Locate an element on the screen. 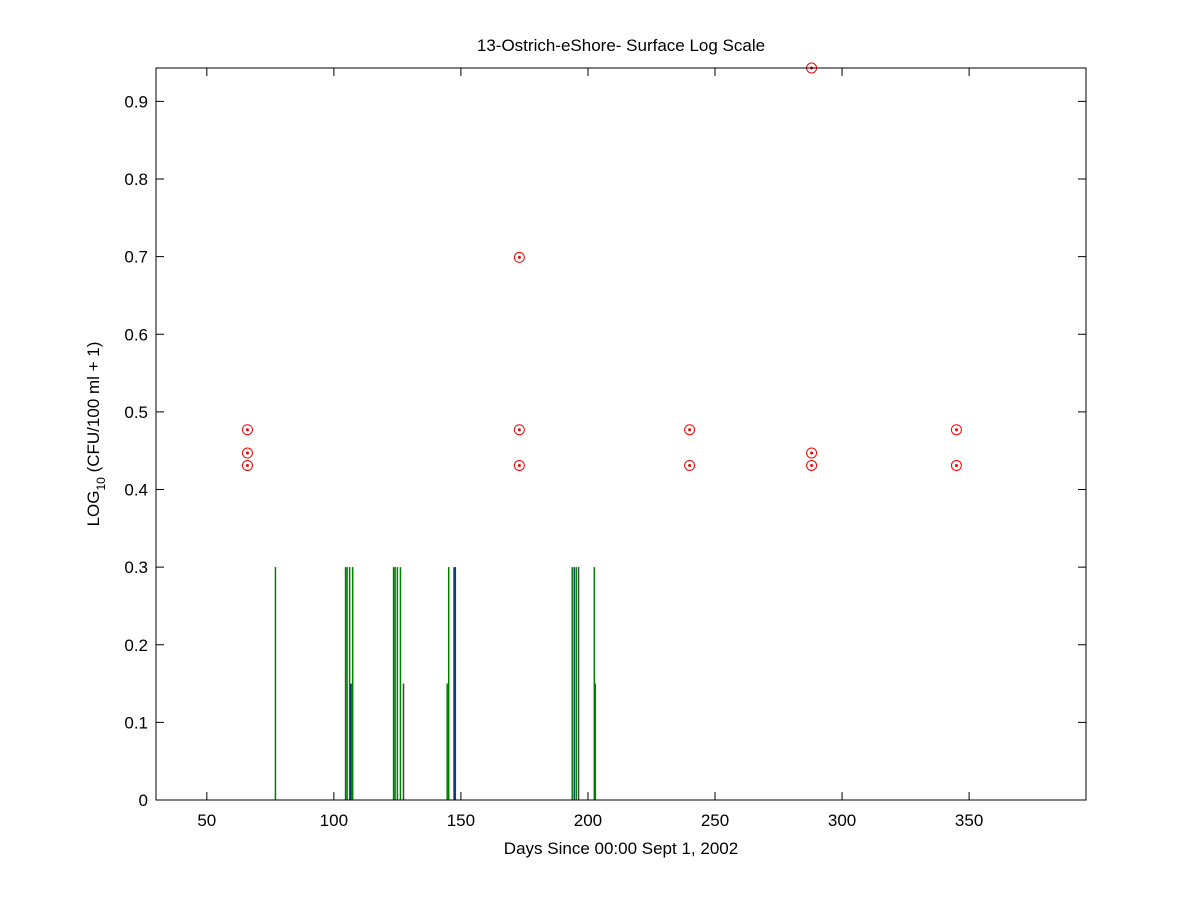 This screenshot has width=1200, height=905. y-tick-label: 0.5 is located at coordinates (136, 412).